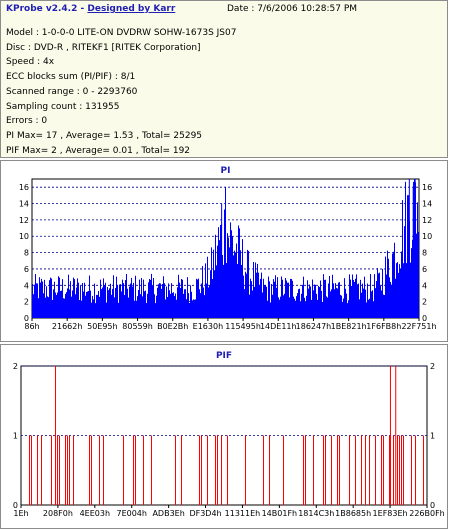 Image resolution: width=450 pixels, height=531 pixels. I want to click on info-label: PI Max=, so click(26, 135).